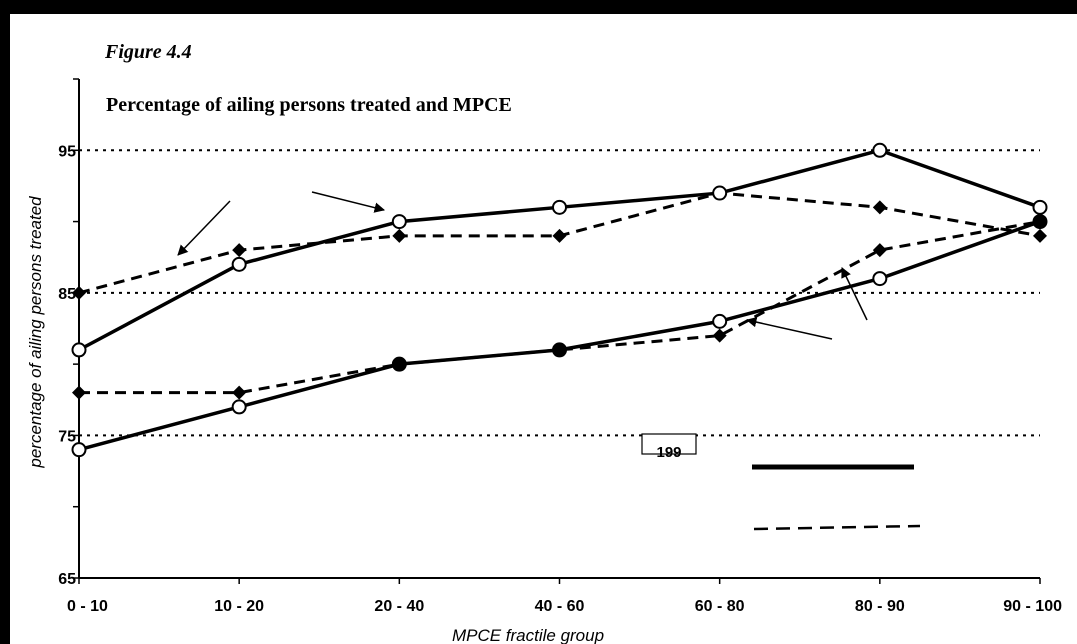  What do you see at coordinates (880, 606) in the screenshot?
I see `x-tick-label-5: 80 - 90` at bounding box center [880, 606].